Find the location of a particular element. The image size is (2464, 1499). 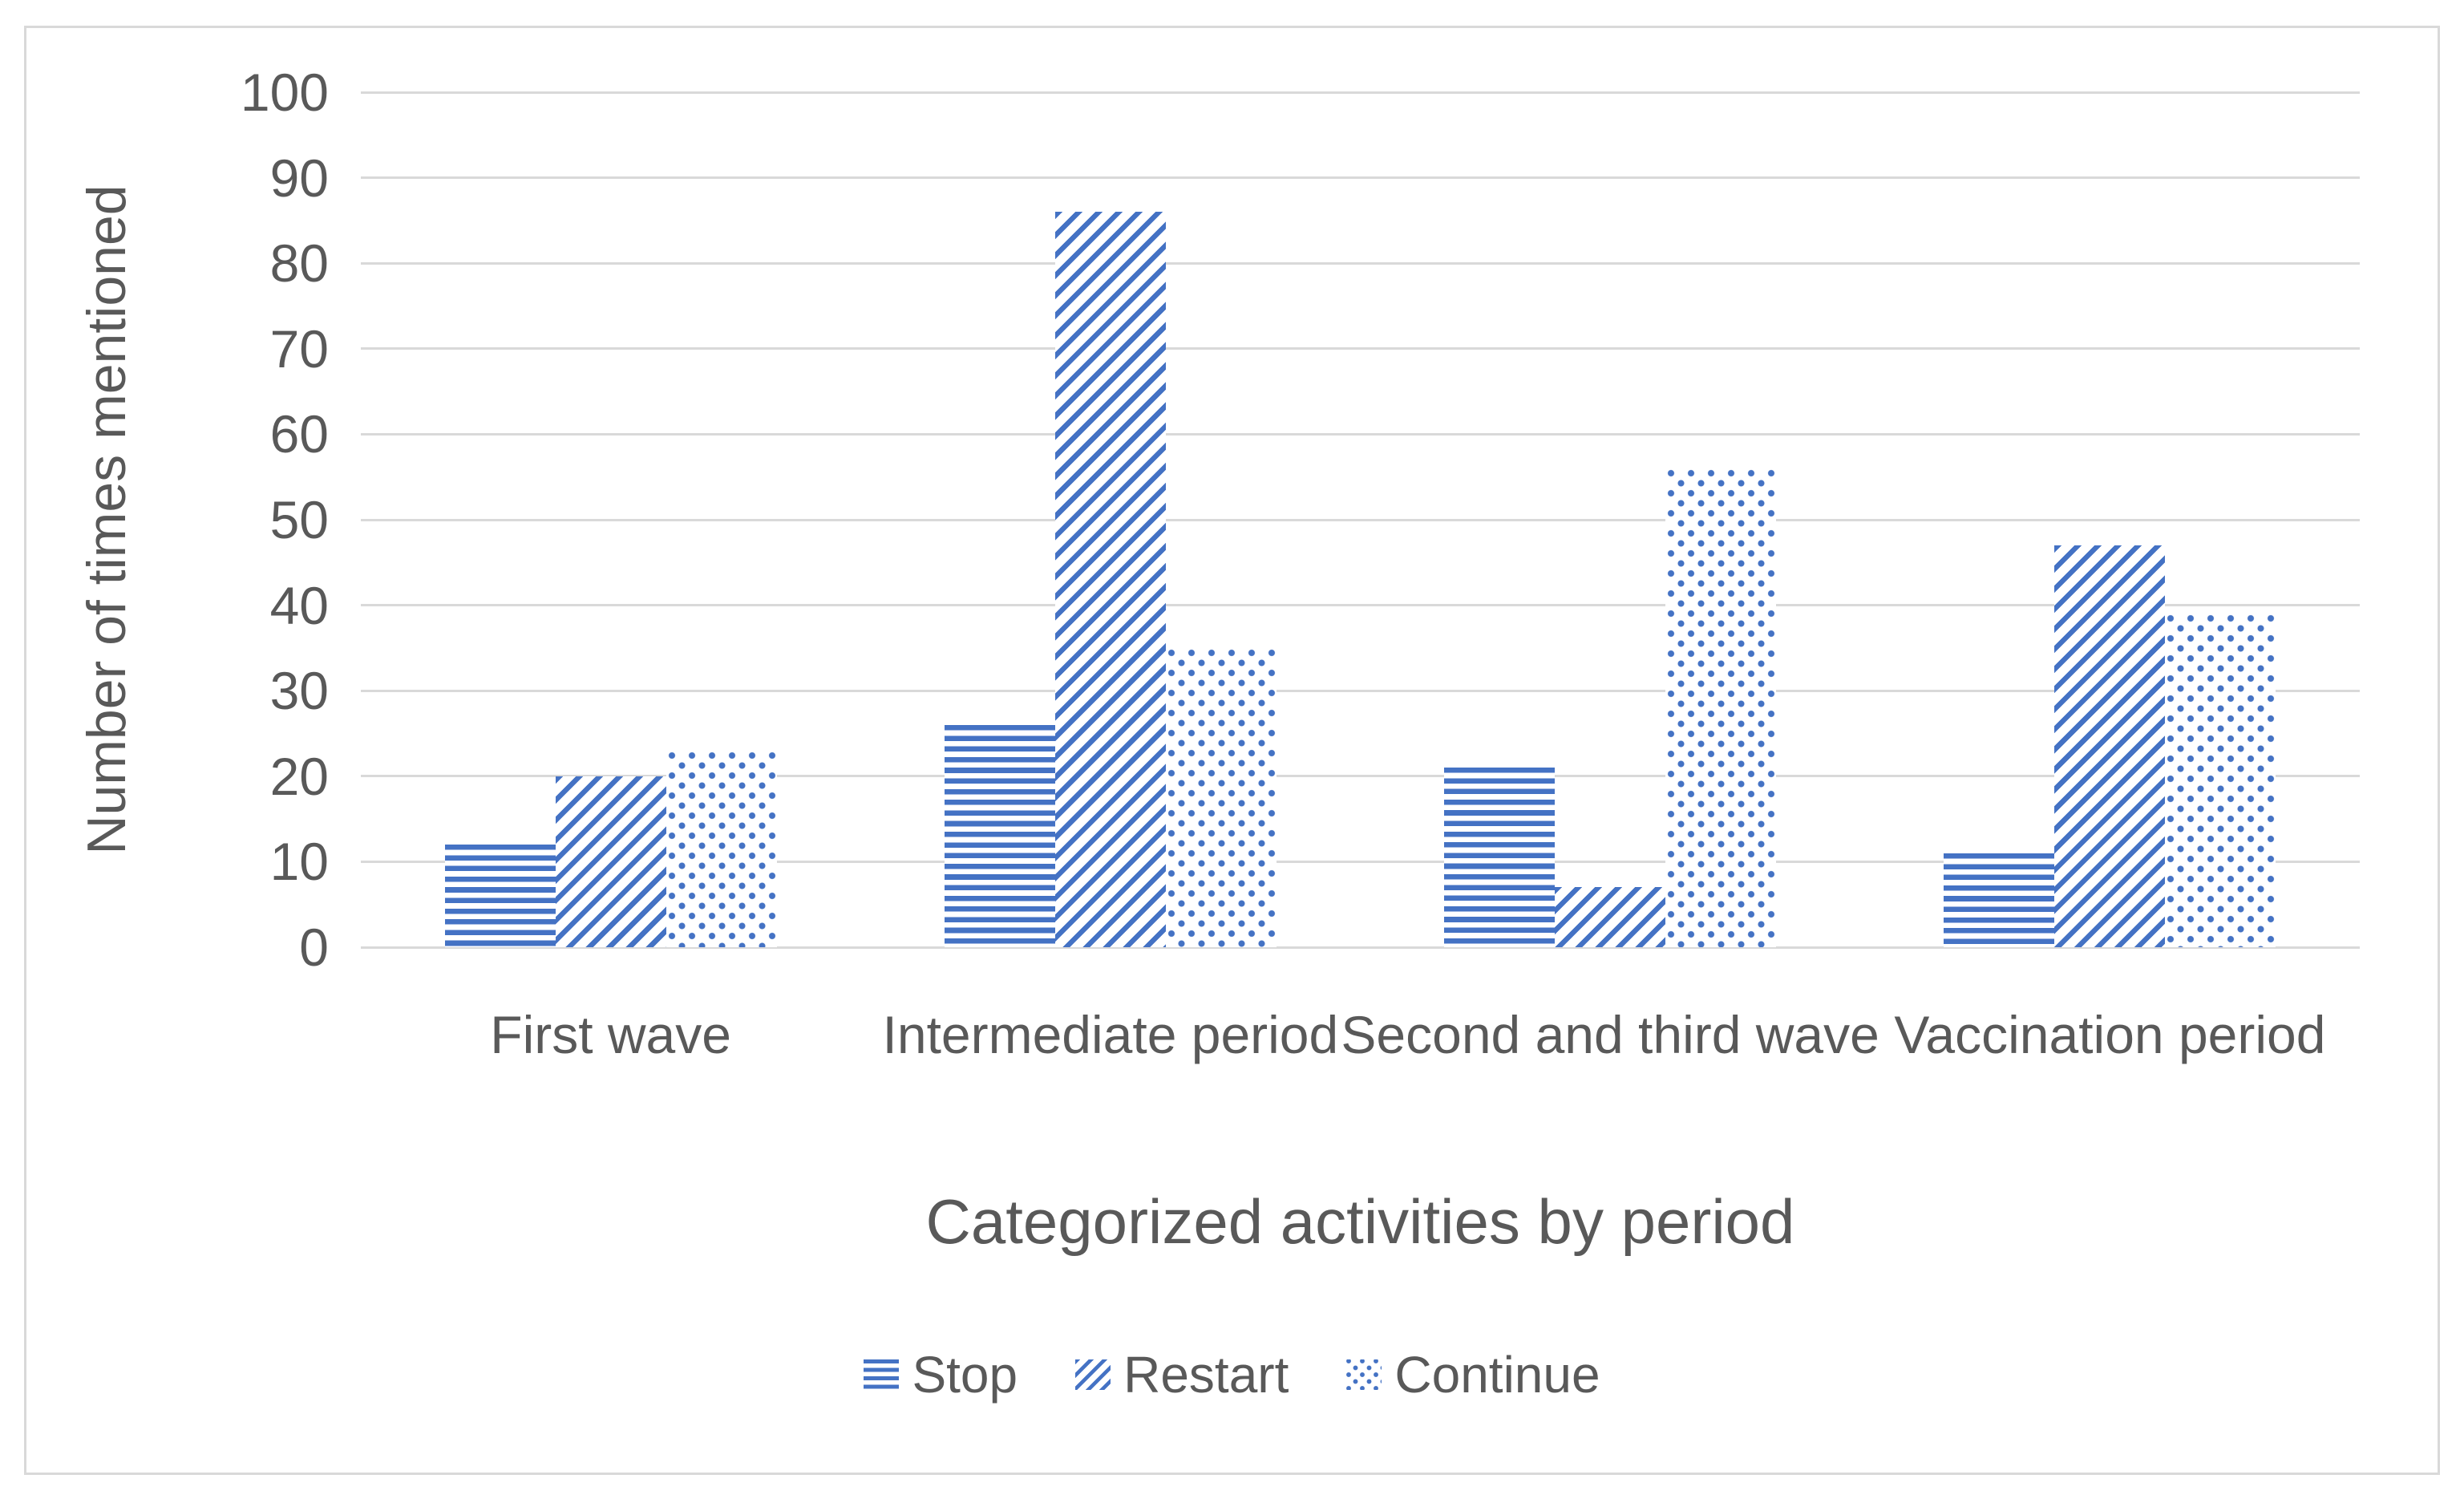

x-axis-title: Categorized activities by period is located at coordinates (1360, 1221).